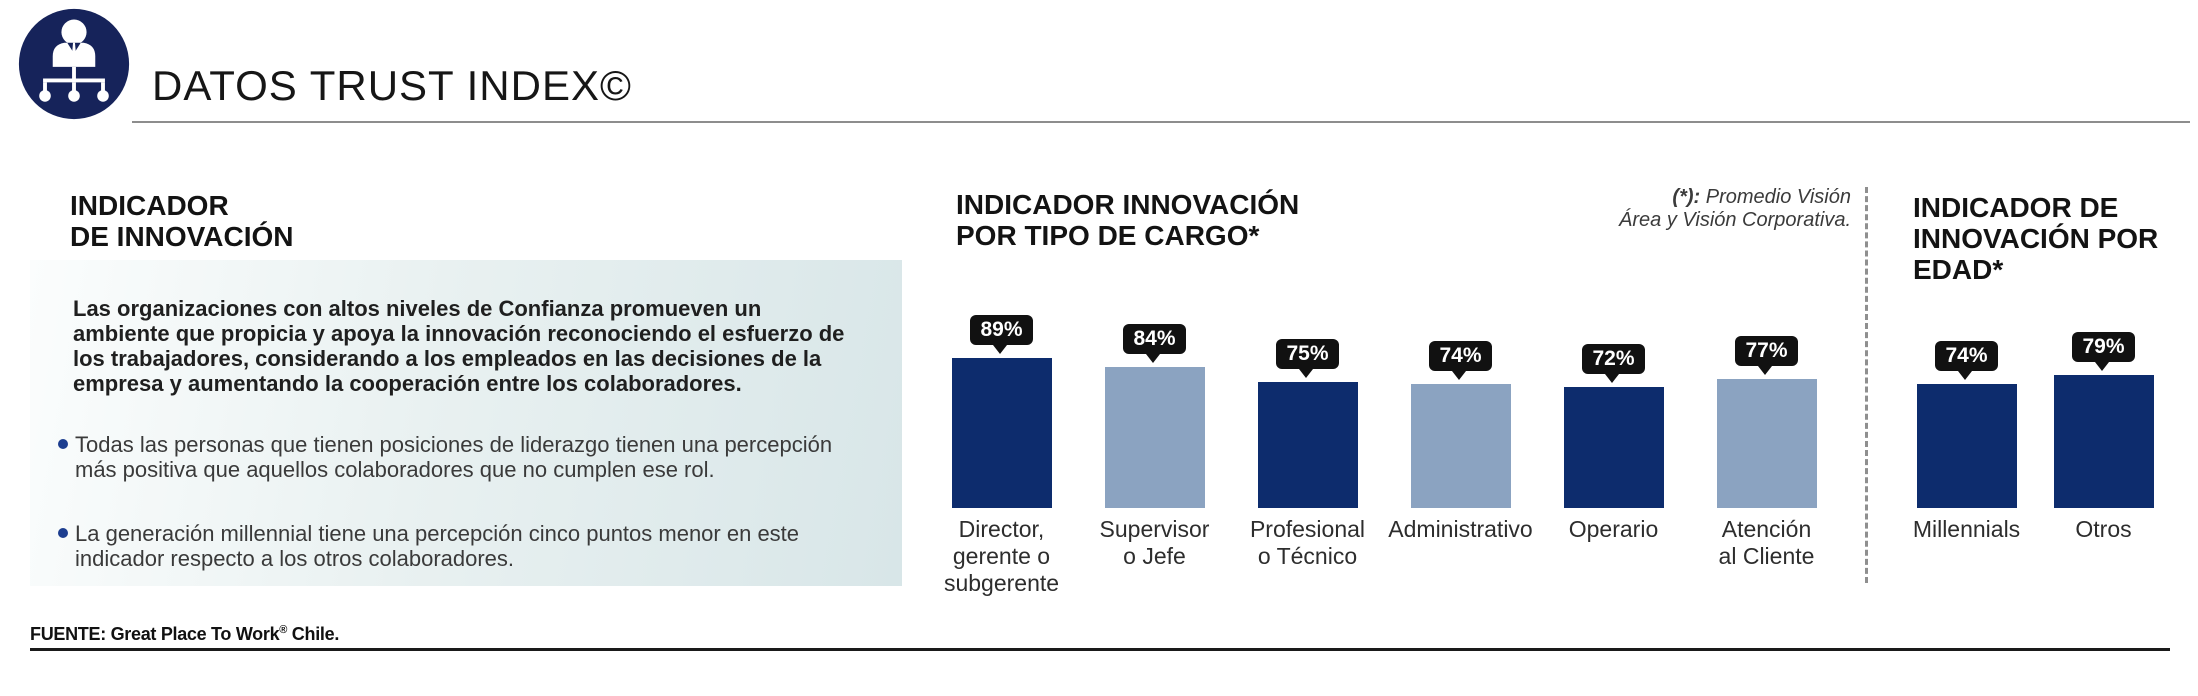 The width and height of the screenshot is (2198, 696). Describe the element at coordinates (2103, 351) in the screenshot. I see `value-callout: 79%` at that location.